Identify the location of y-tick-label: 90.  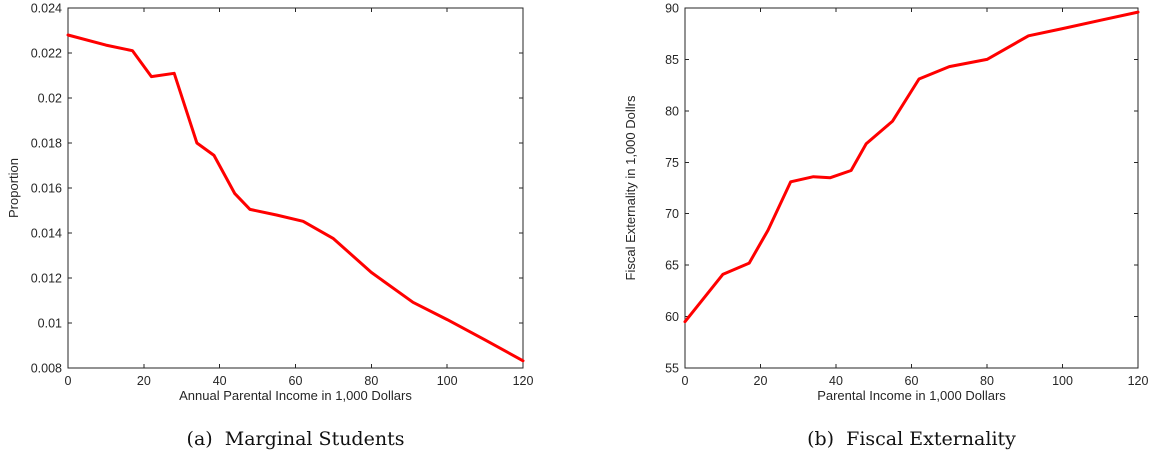
(672, 9).